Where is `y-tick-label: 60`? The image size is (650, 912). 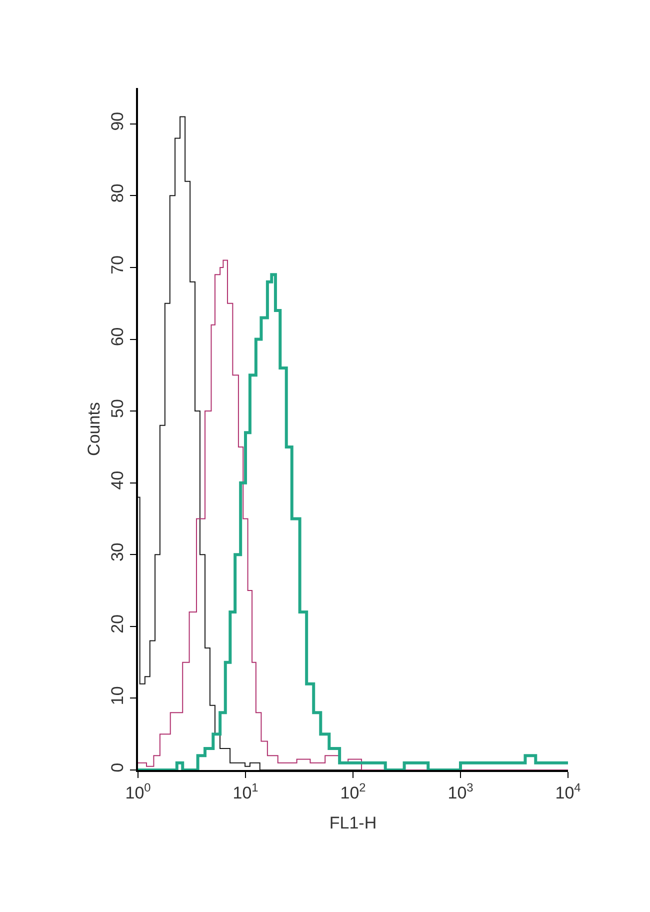 y-tick-label: 60 is located at coordinates (118, 336).